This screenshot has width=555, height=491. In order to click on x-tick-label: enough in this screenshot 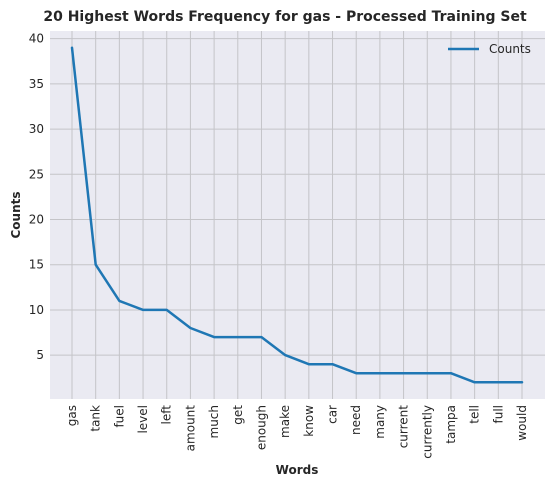, I will do `click(261, 427)`.